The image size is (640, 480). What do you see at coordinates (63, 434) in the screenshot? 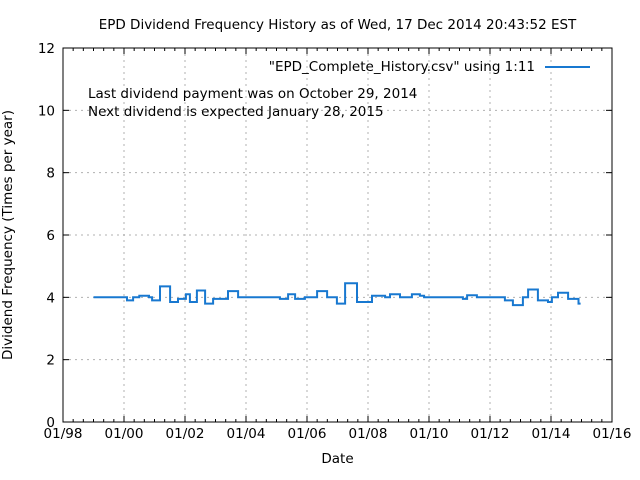
I see `x-tick-label: 01/98` at bounding box center [63, 434].